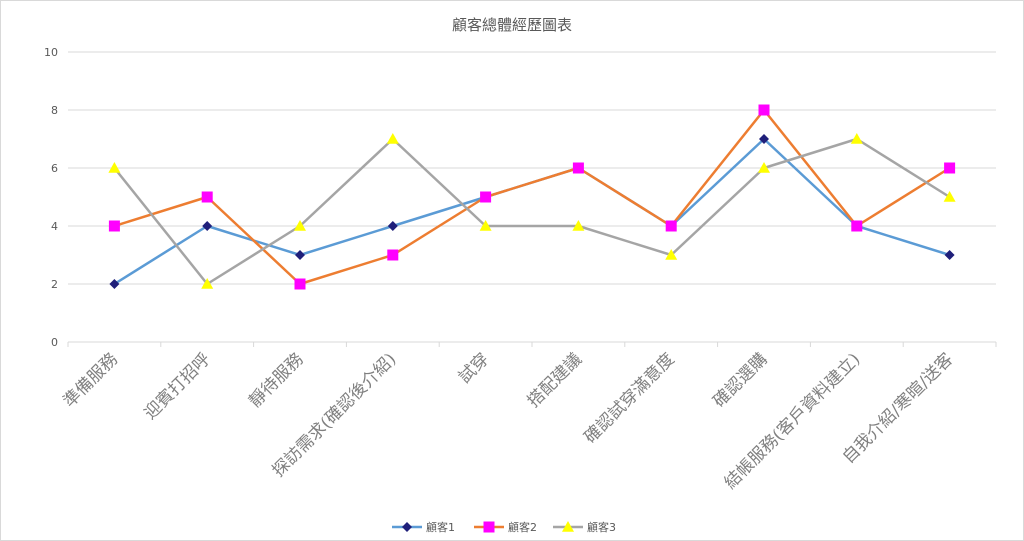 This screenshot has height=541, width=1024. What do you see at coordinates (54, 284) in the screenshot?
I see `y-tick-label: 2` at bounding box center [54, 284].